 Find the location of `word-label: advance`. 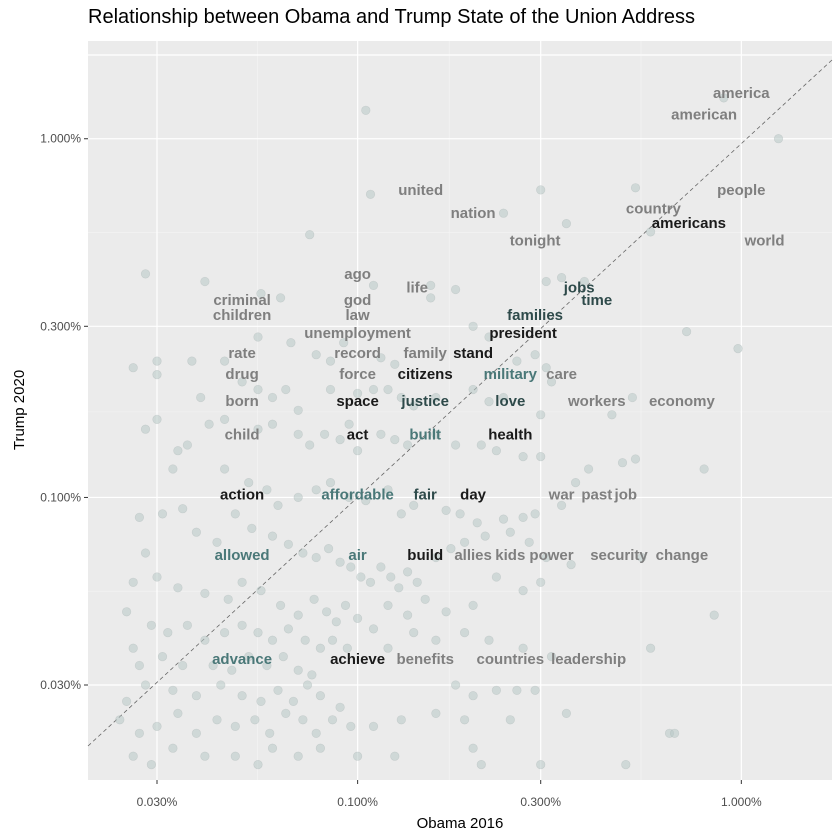

word-label: advance is located at coordinates (242, 659).